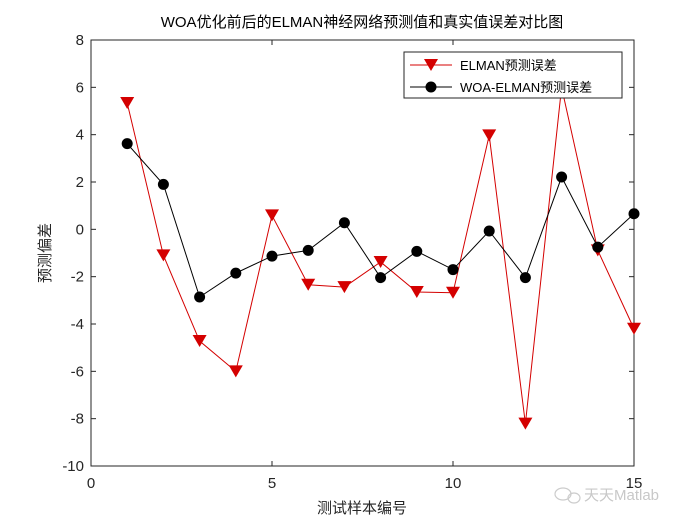  Describe the element at coordinates (431, 65) in the screenshot. I see `triangle-down-icon` at that location.